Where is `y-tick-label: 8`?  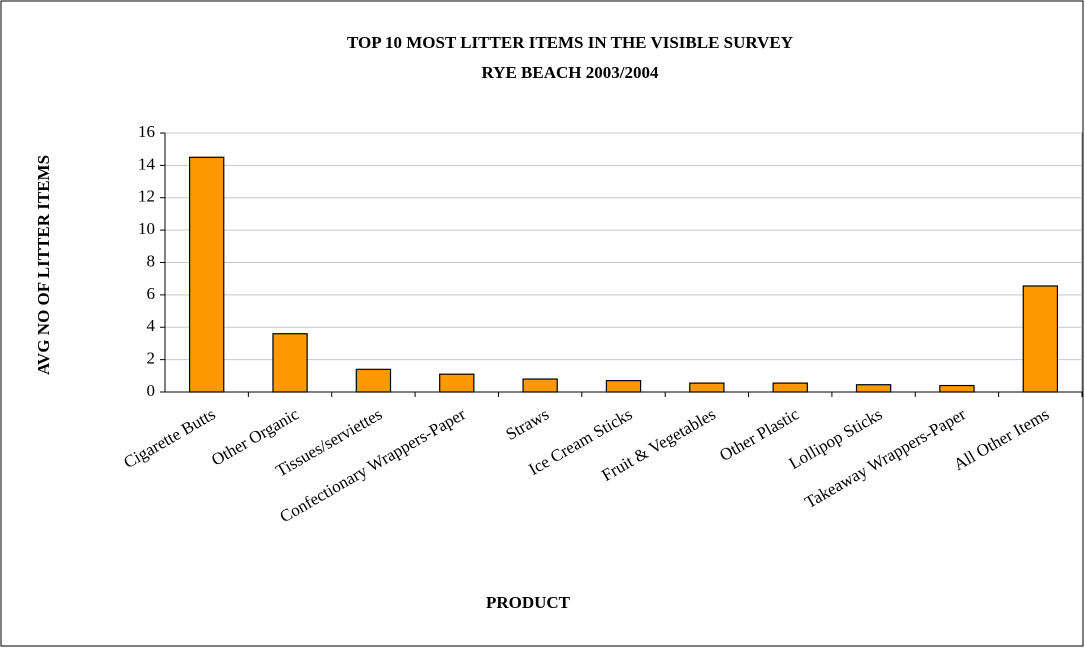 y-tick-label: 8 is located at coordinates (151, 260).